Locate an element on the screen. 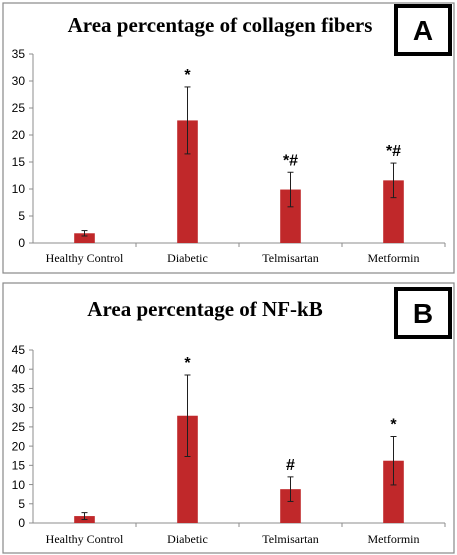 The height and width of the screenshot is (555, 457). panel-label: B is located at coordinates (423, 313).